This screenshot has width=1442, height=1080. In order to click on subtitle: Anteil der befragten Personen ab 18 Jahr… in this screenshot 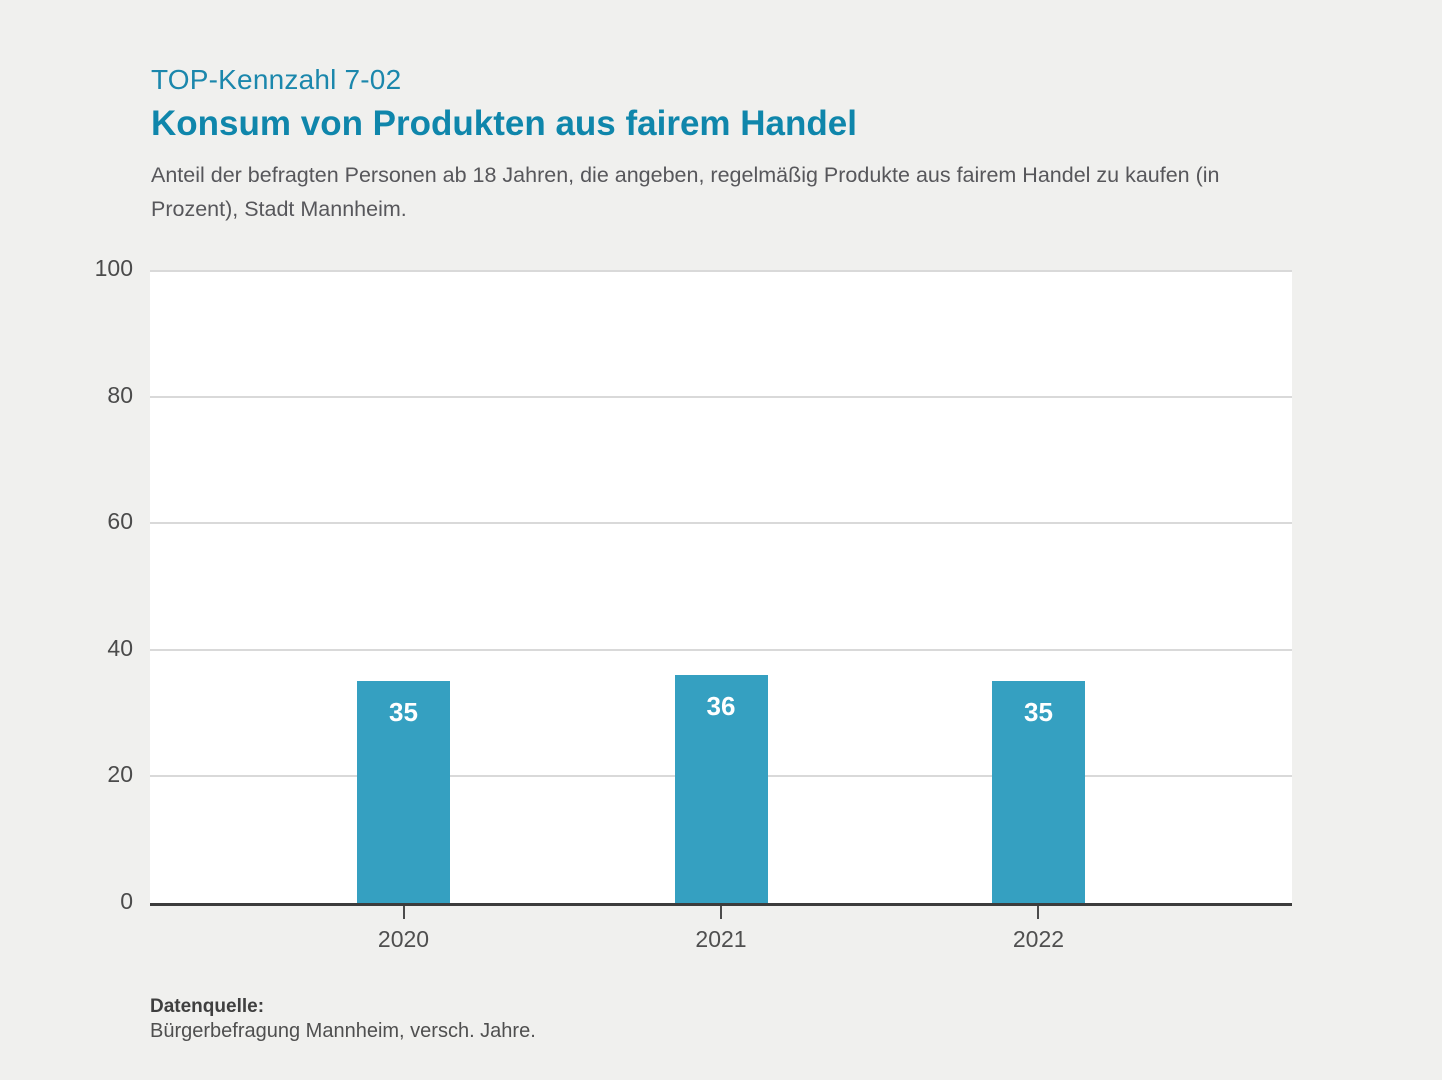, I will do `click(685, 192)`.